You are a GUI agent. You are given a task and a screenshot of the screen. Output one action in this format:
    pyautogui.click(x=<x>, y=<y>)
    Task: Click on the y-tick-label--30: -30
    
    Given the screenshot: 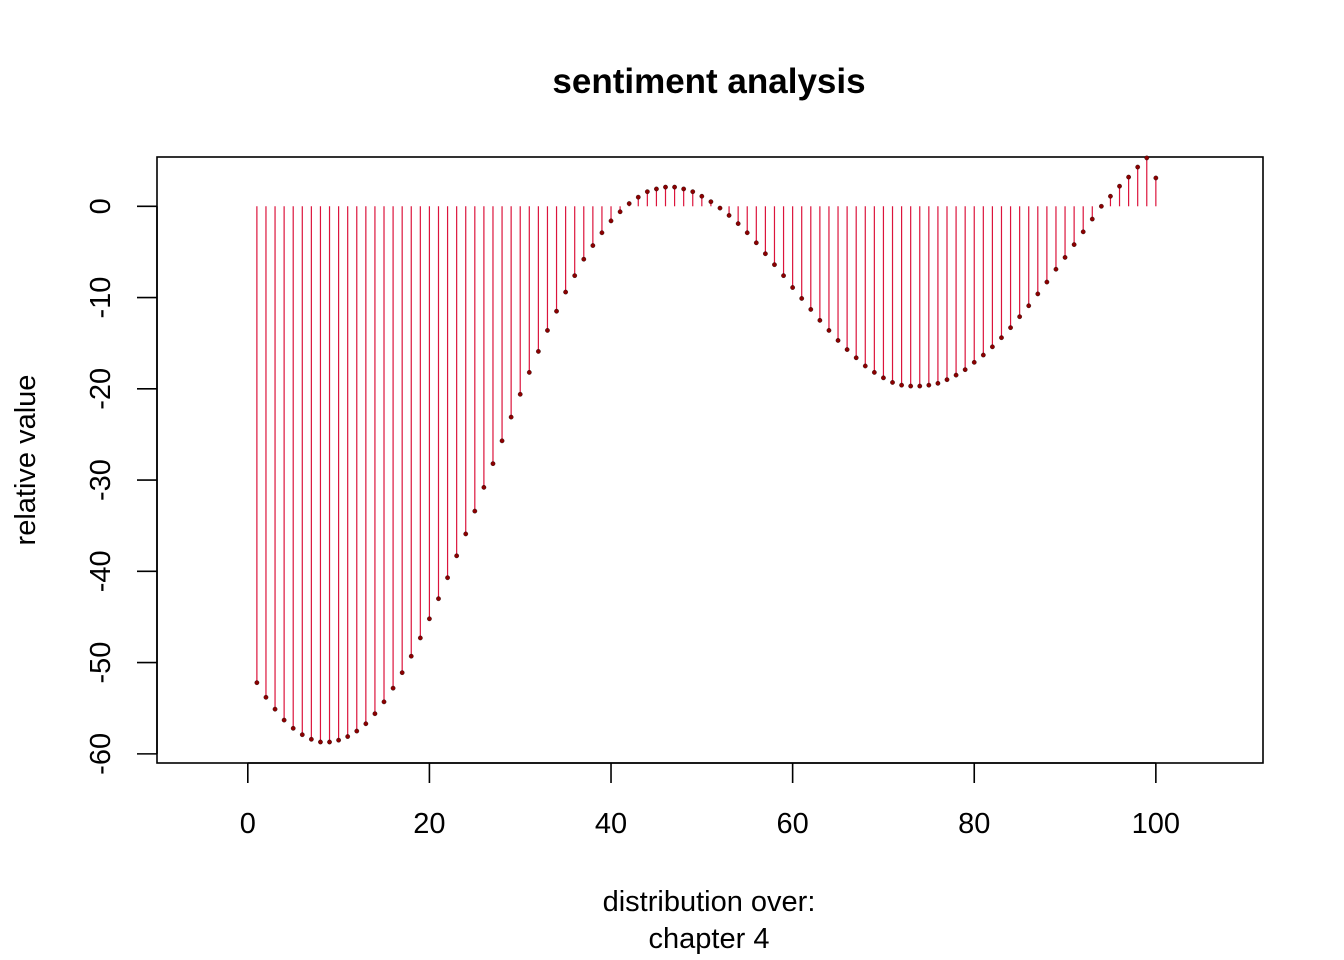 What is the action you would take?
    pyautogui.click(x=101, y=480)
    